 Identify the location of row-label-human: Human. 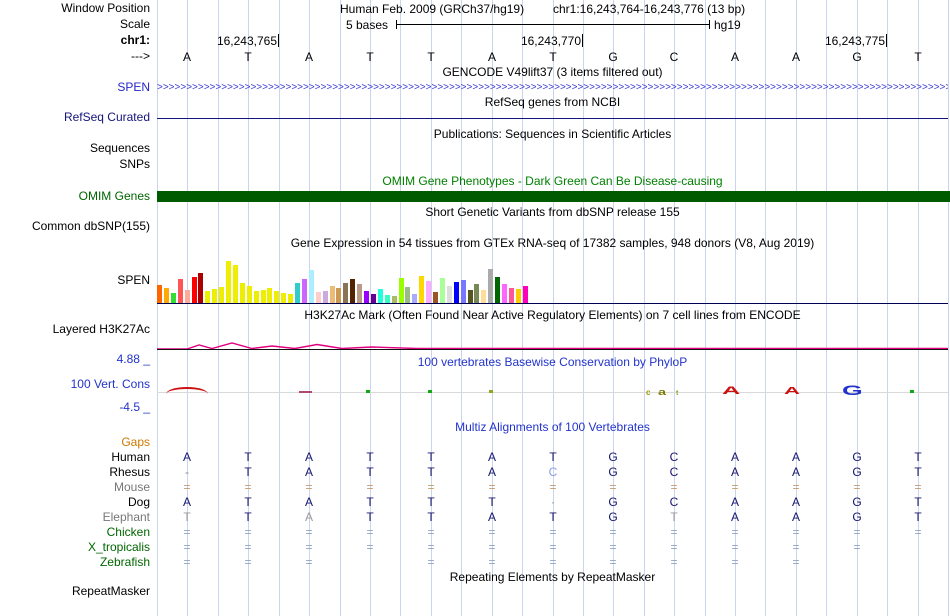
(130, 457).